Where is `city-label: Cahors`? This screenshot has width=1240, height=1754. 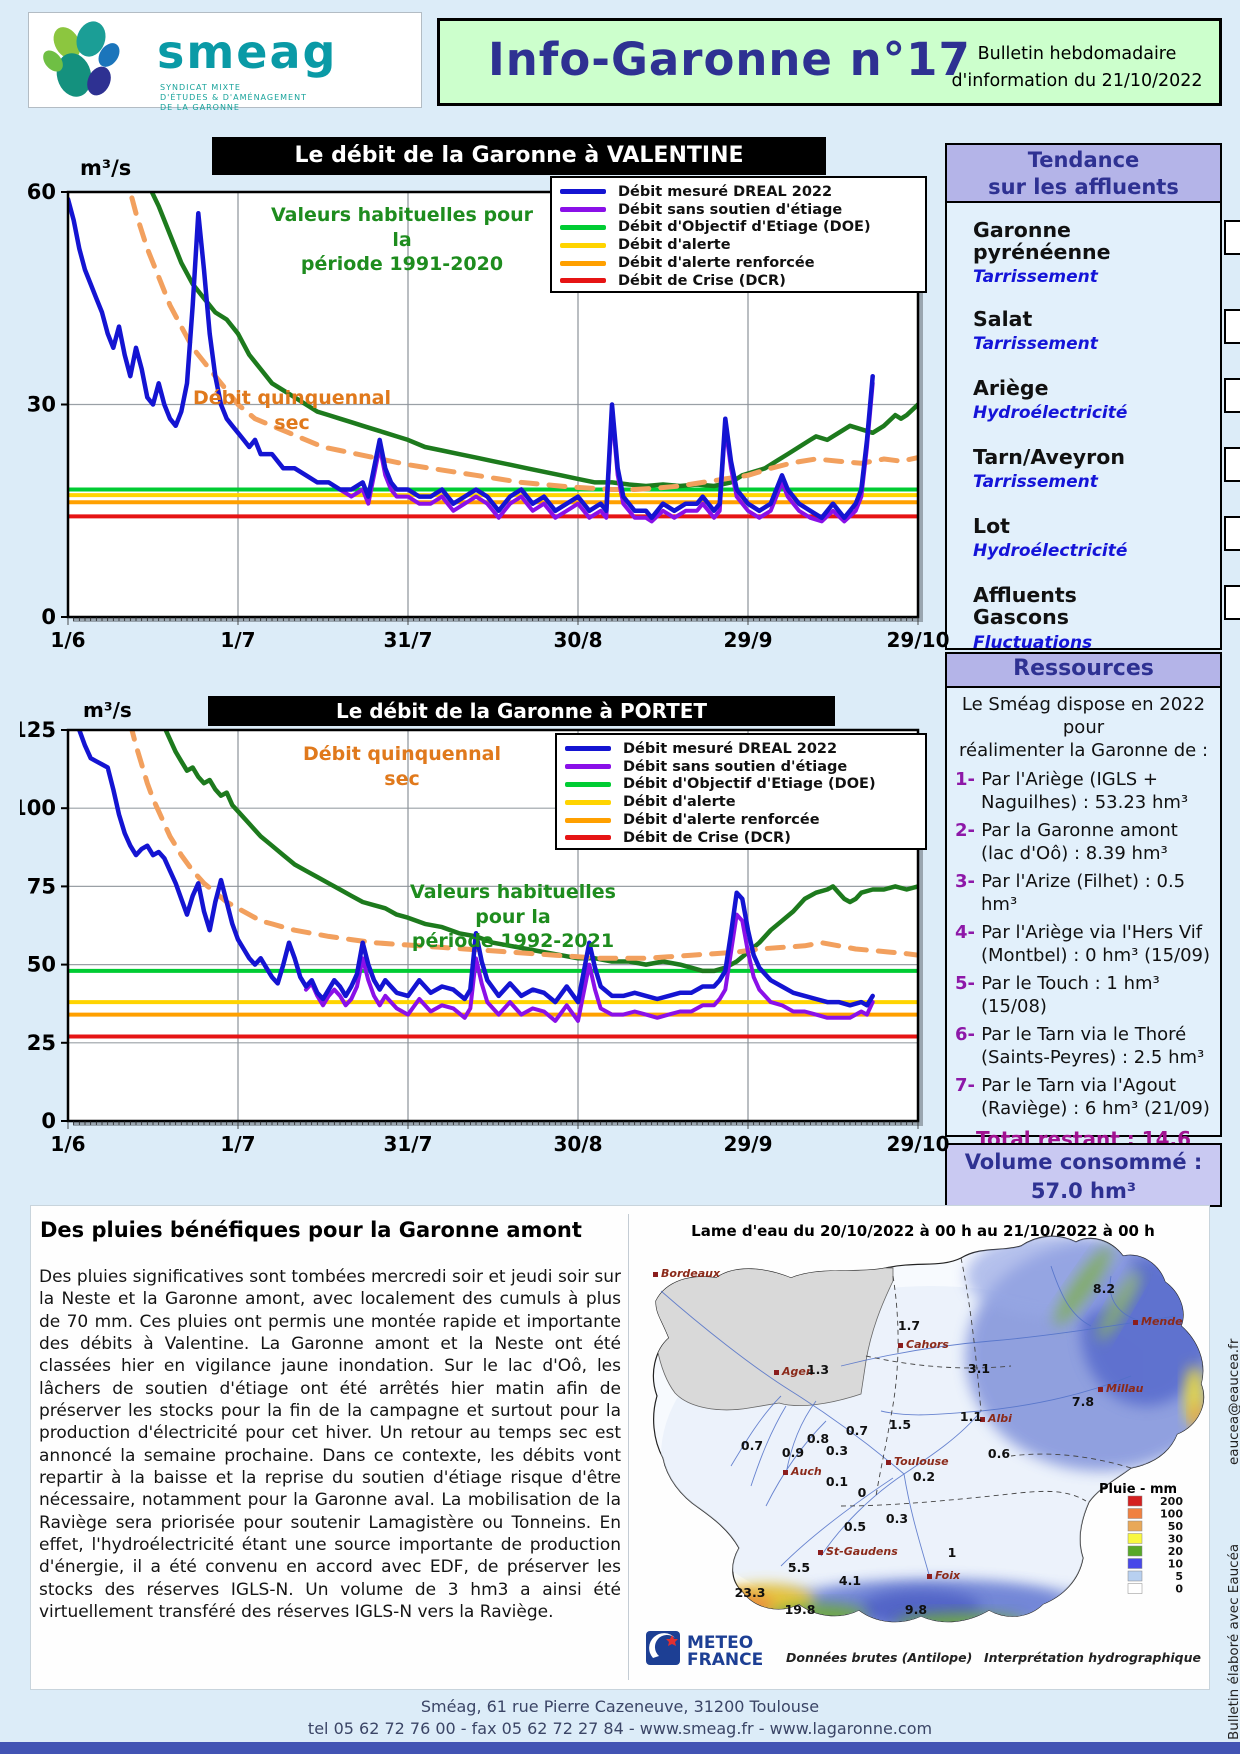 city-label: Cahors is located at coordinates (927, 1344).